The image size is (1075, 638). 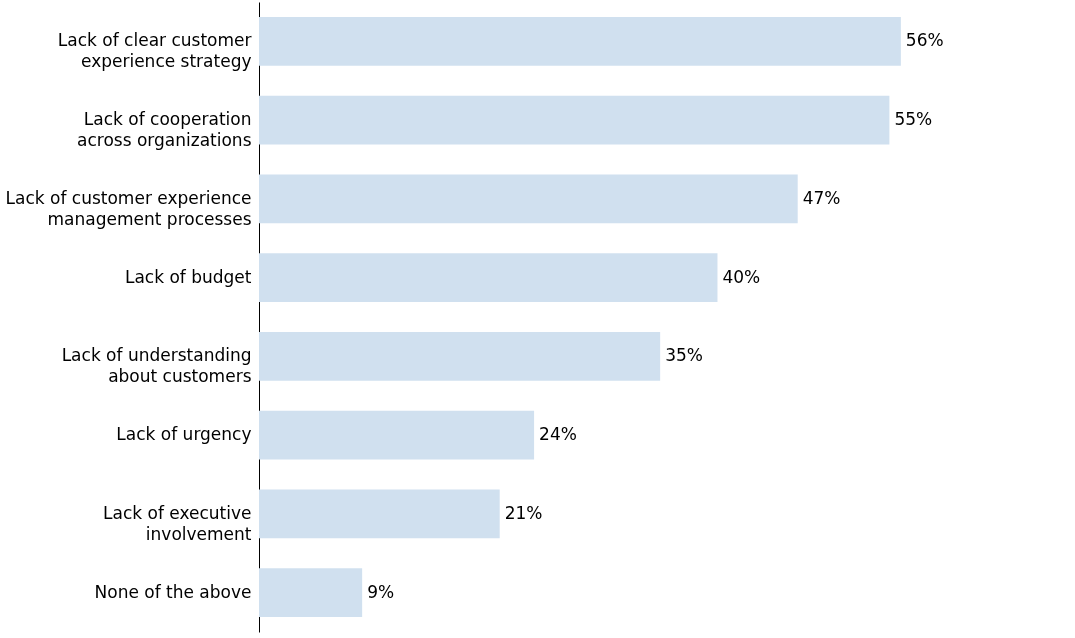 What do you see at coordinates (164, 130) in the screenshot?
I see `y-tick-label: Lack of cooperation across organizations` at bounding box center [164, 130].